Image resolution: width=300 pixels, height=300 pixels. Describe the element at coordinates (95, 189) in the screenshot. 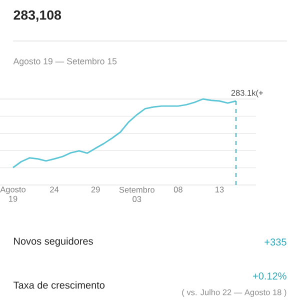

I see `x-tick-label: 29` at that location.